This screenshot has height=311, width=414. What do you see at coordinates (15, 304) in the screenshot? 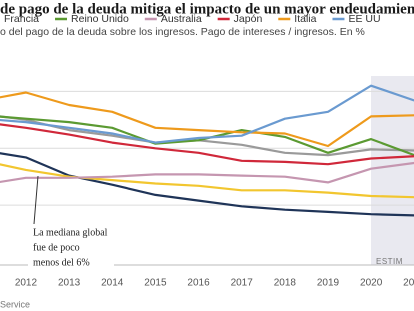
I see `source: Service` at bounding box center [15, 304].